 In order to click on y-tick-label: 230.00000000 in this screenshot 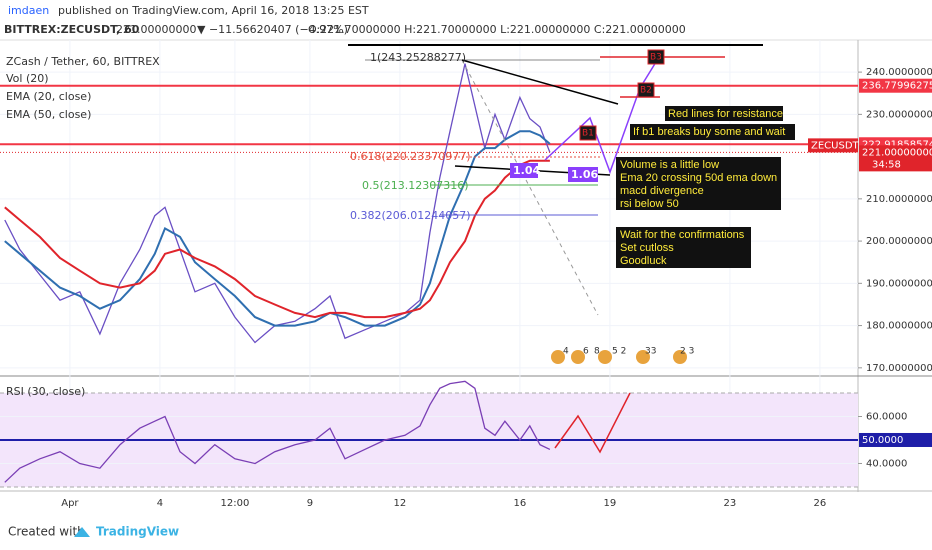, I will do `click(899, 114)`.